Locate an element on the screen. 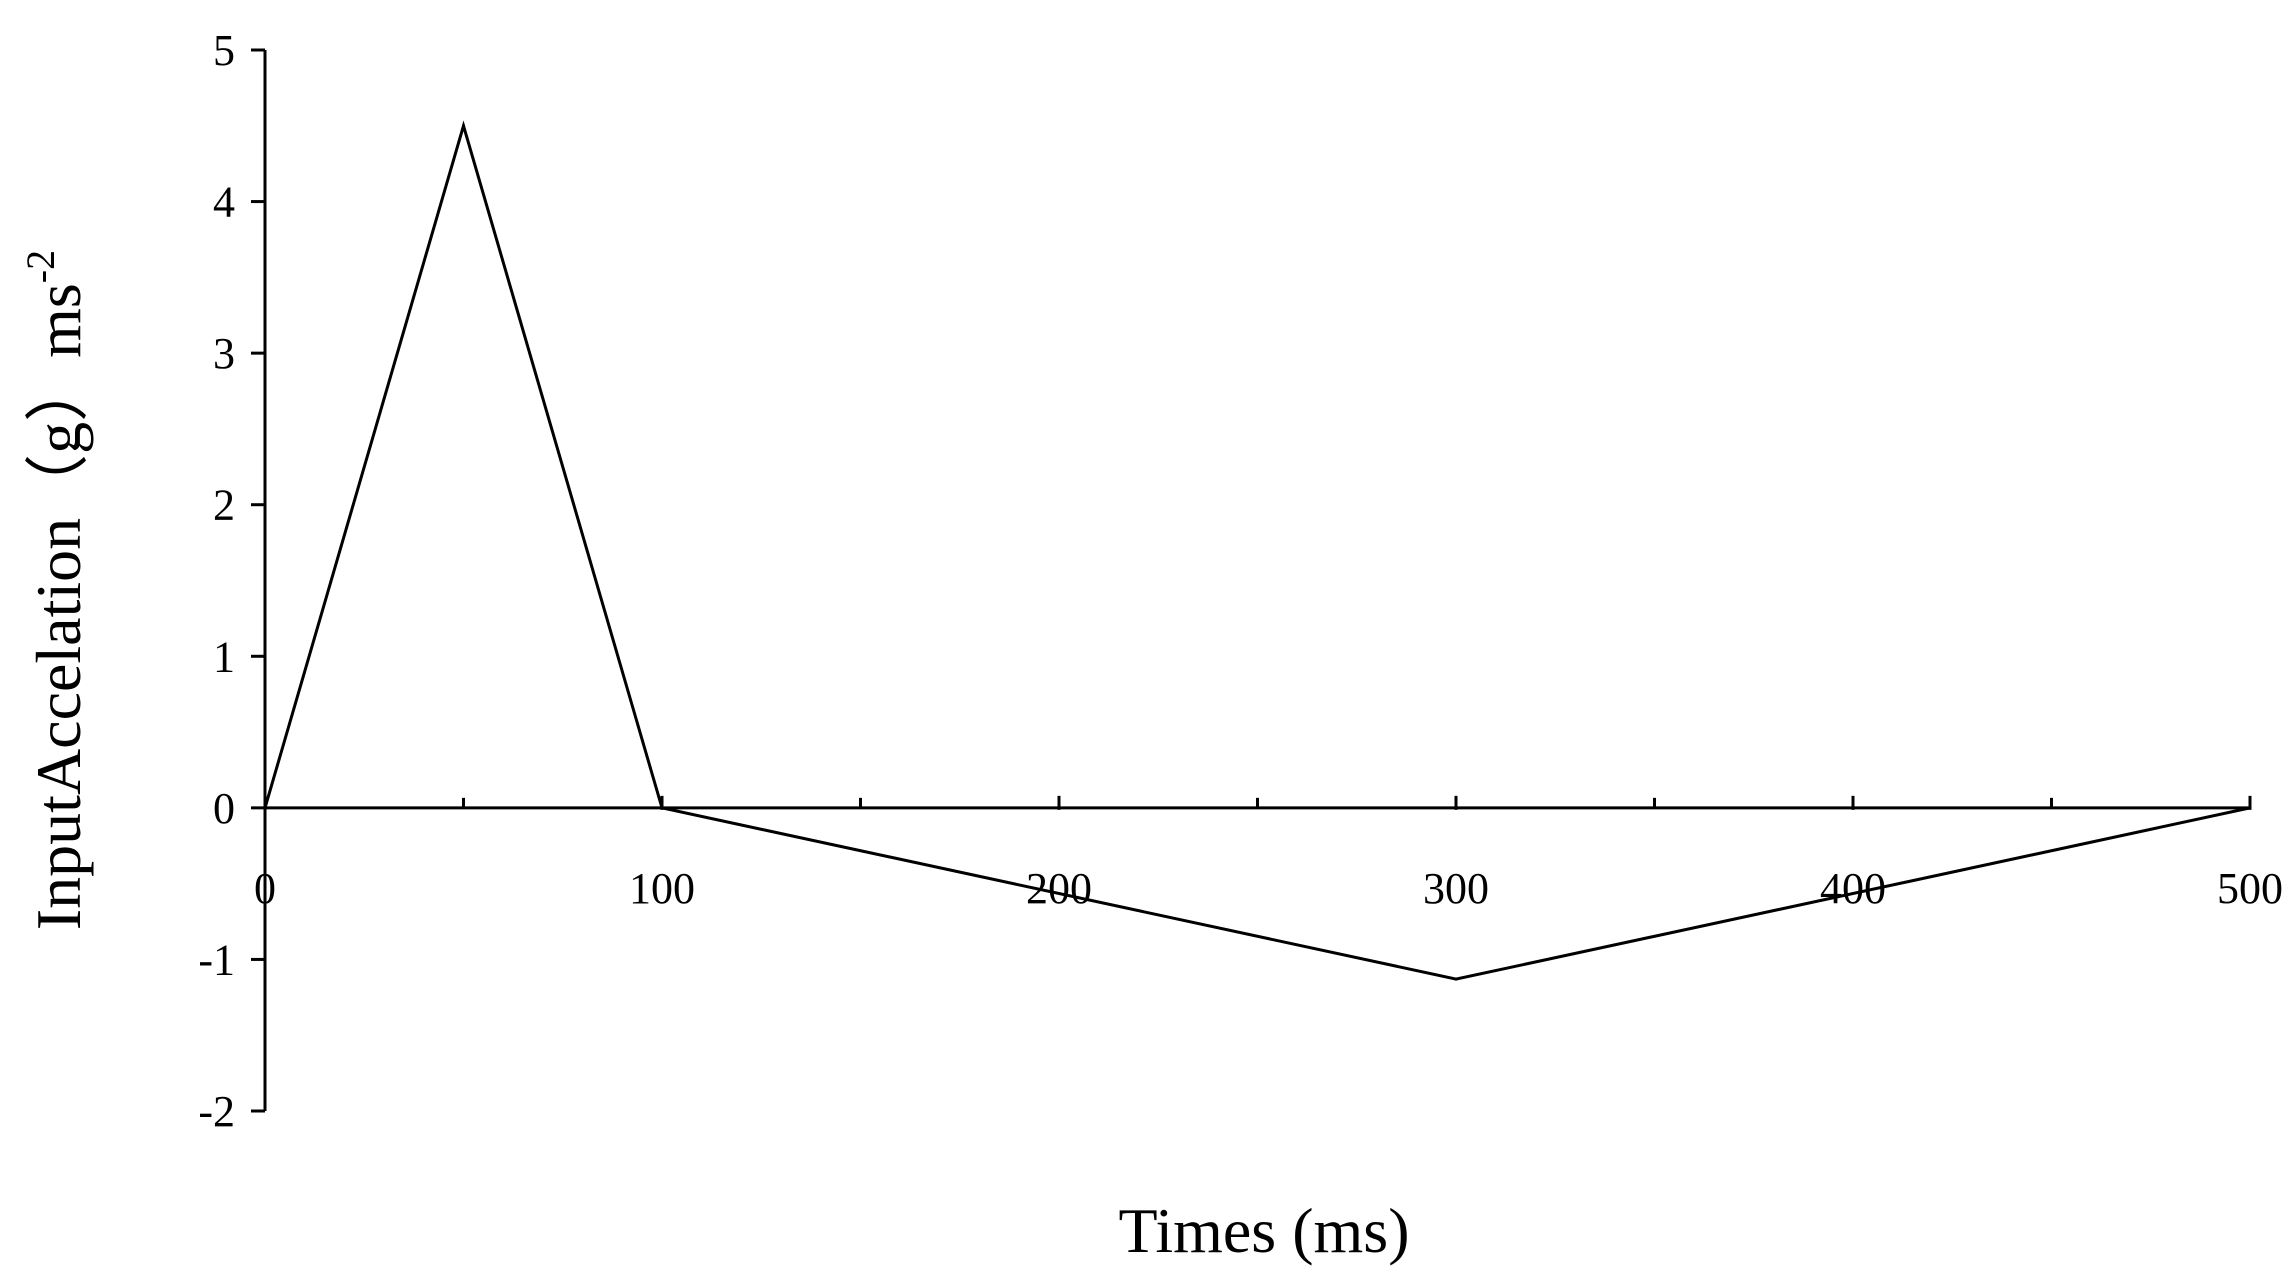 This screenshot has height=1284, width=2292. y-tick-label: 1 is located at coordinates (224, 656).